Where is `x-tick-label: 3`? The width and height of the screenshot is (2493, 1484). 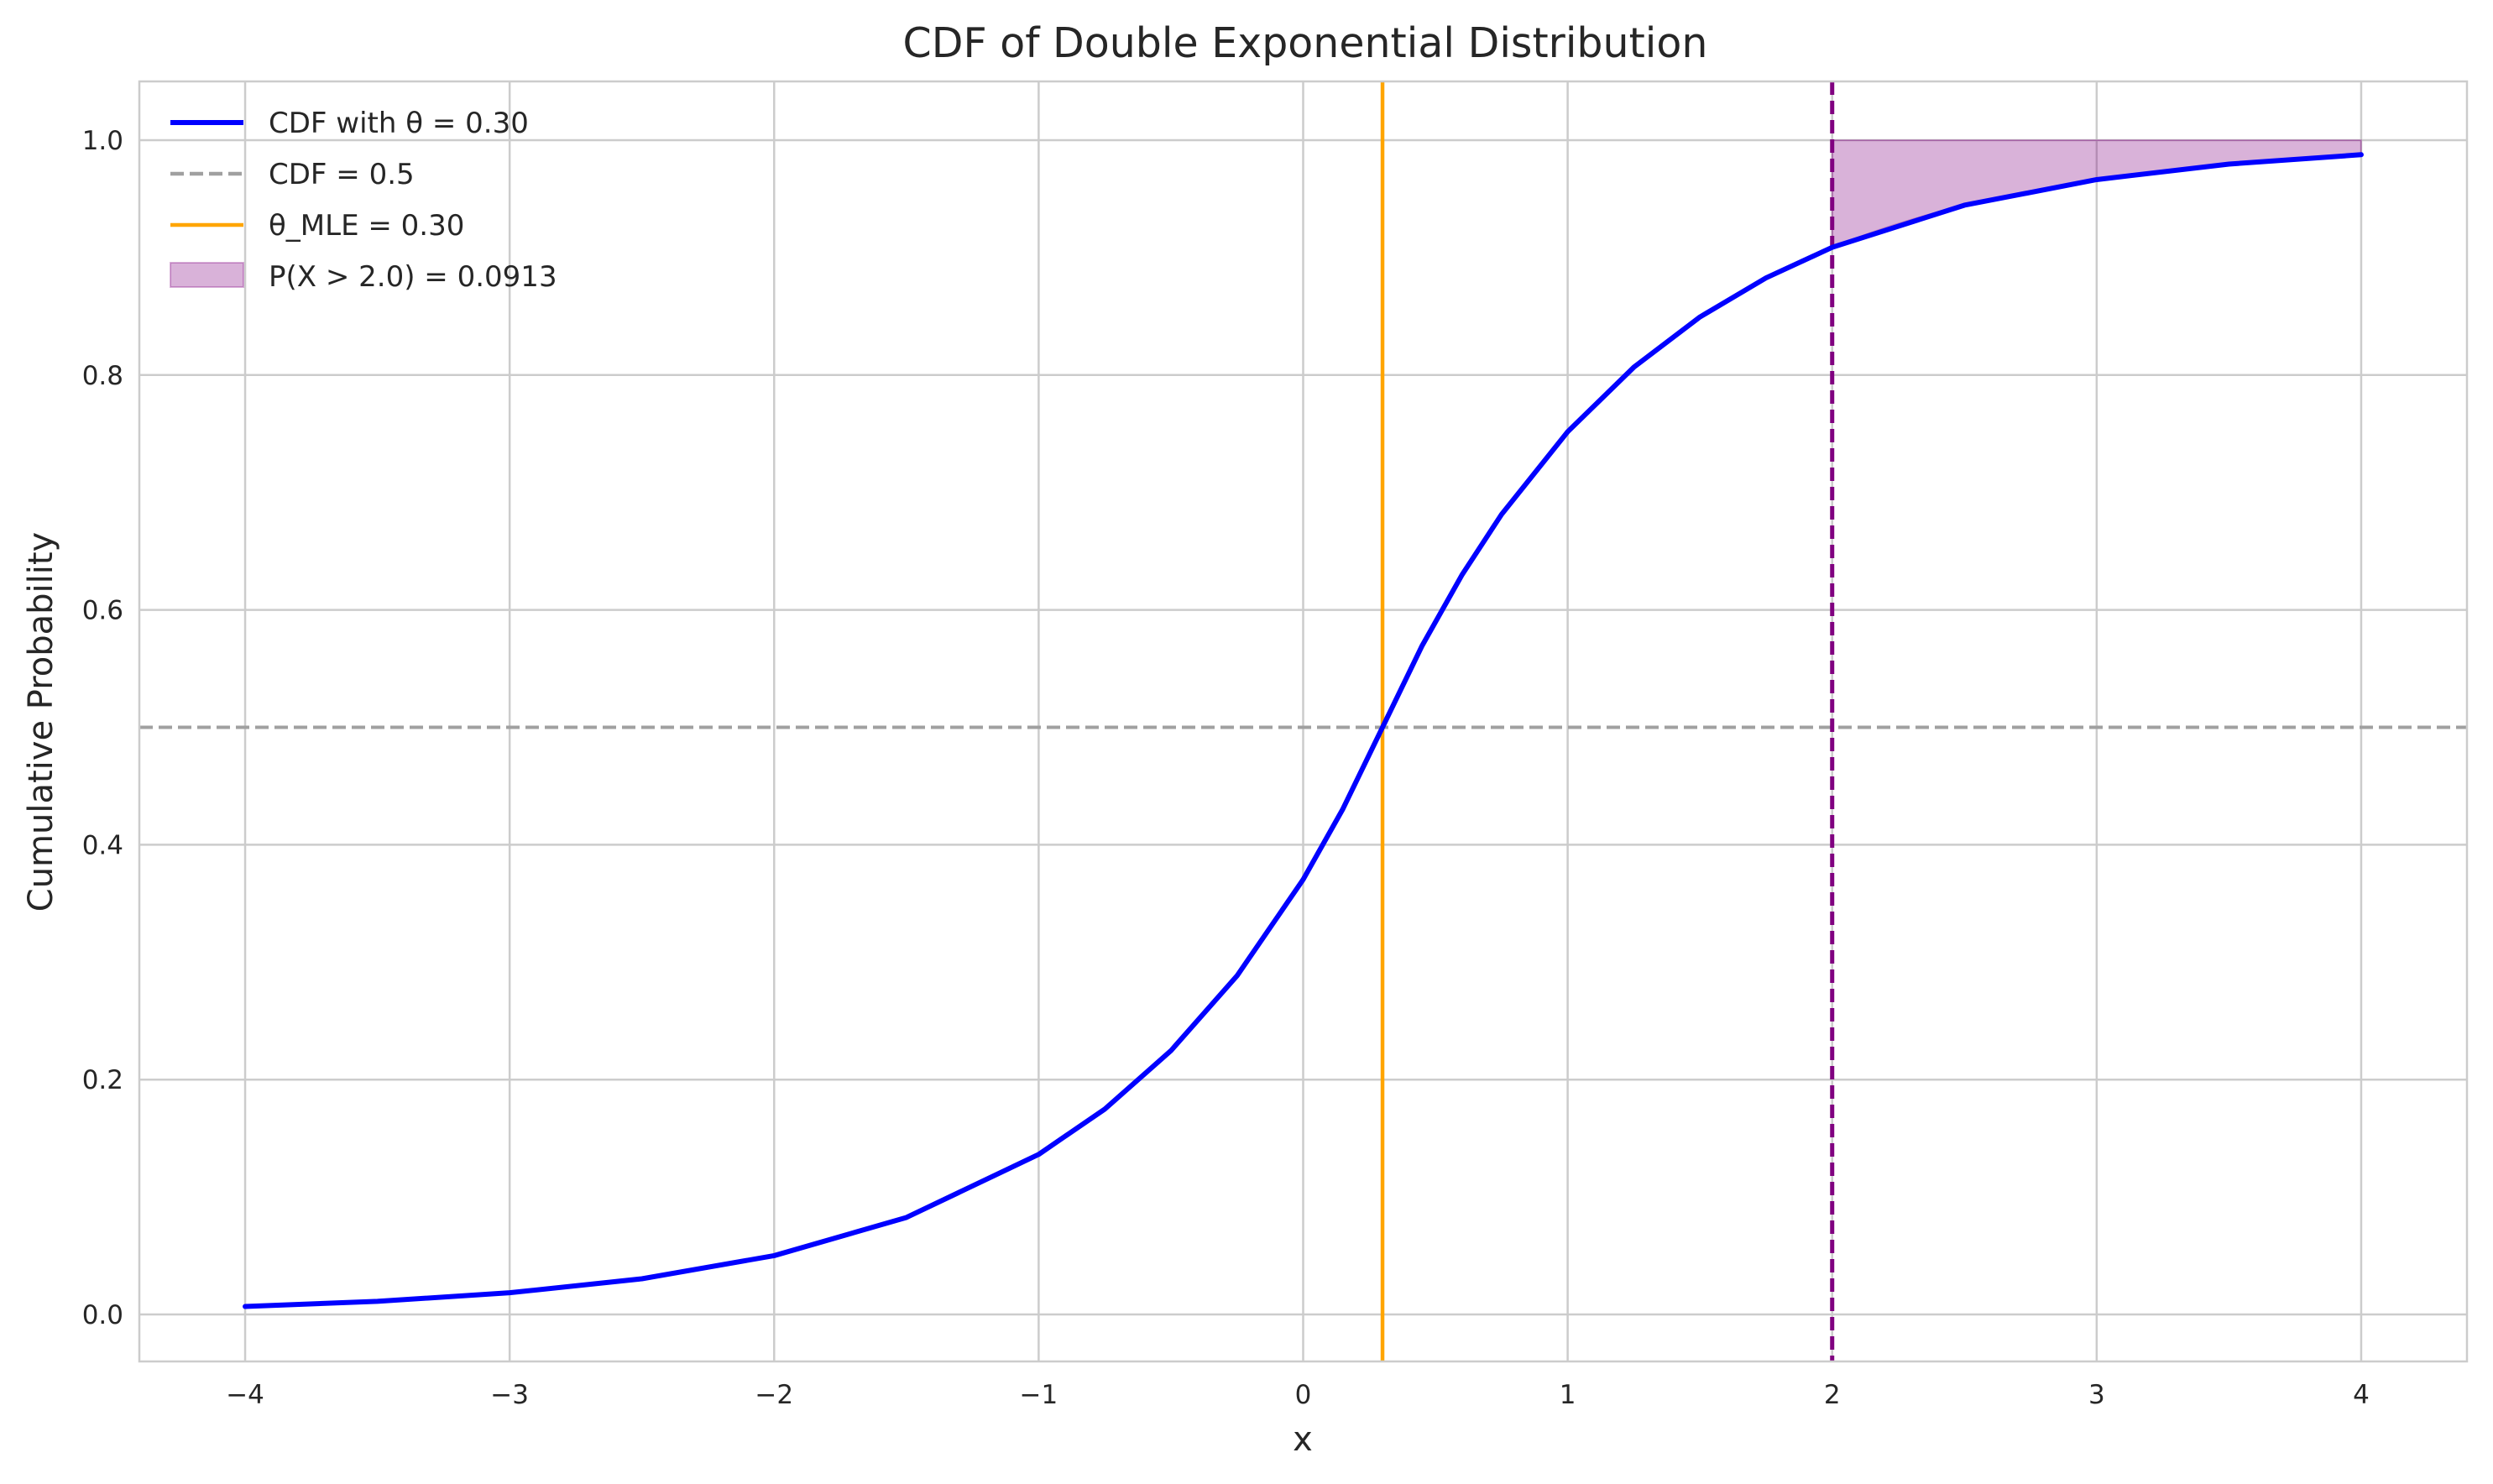
x-tick-label: 3 is located at coordinates (2096, 1395).